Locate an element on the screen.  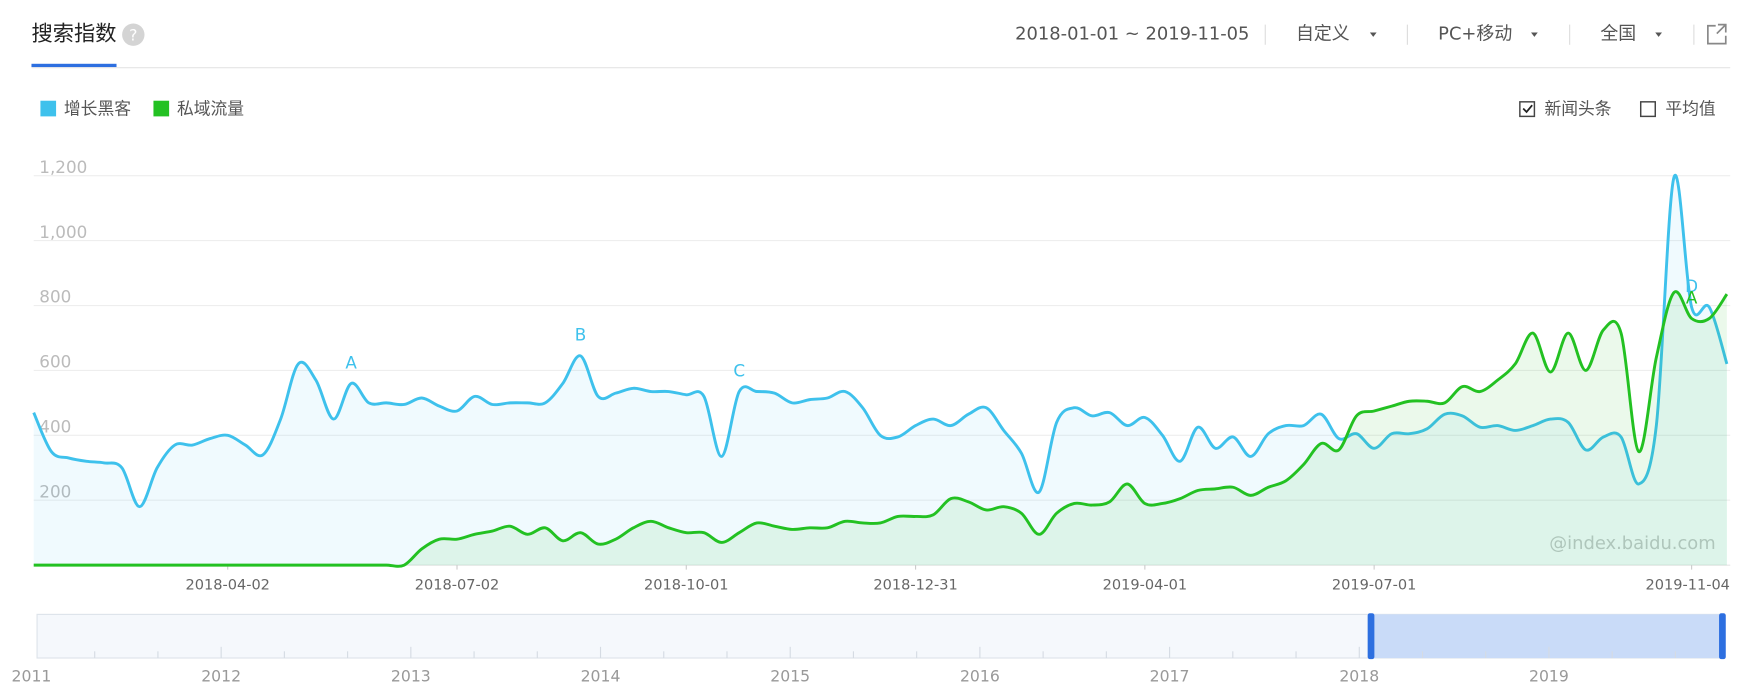
legend-label: 增长黑客 is located at coordinates (97, 109).